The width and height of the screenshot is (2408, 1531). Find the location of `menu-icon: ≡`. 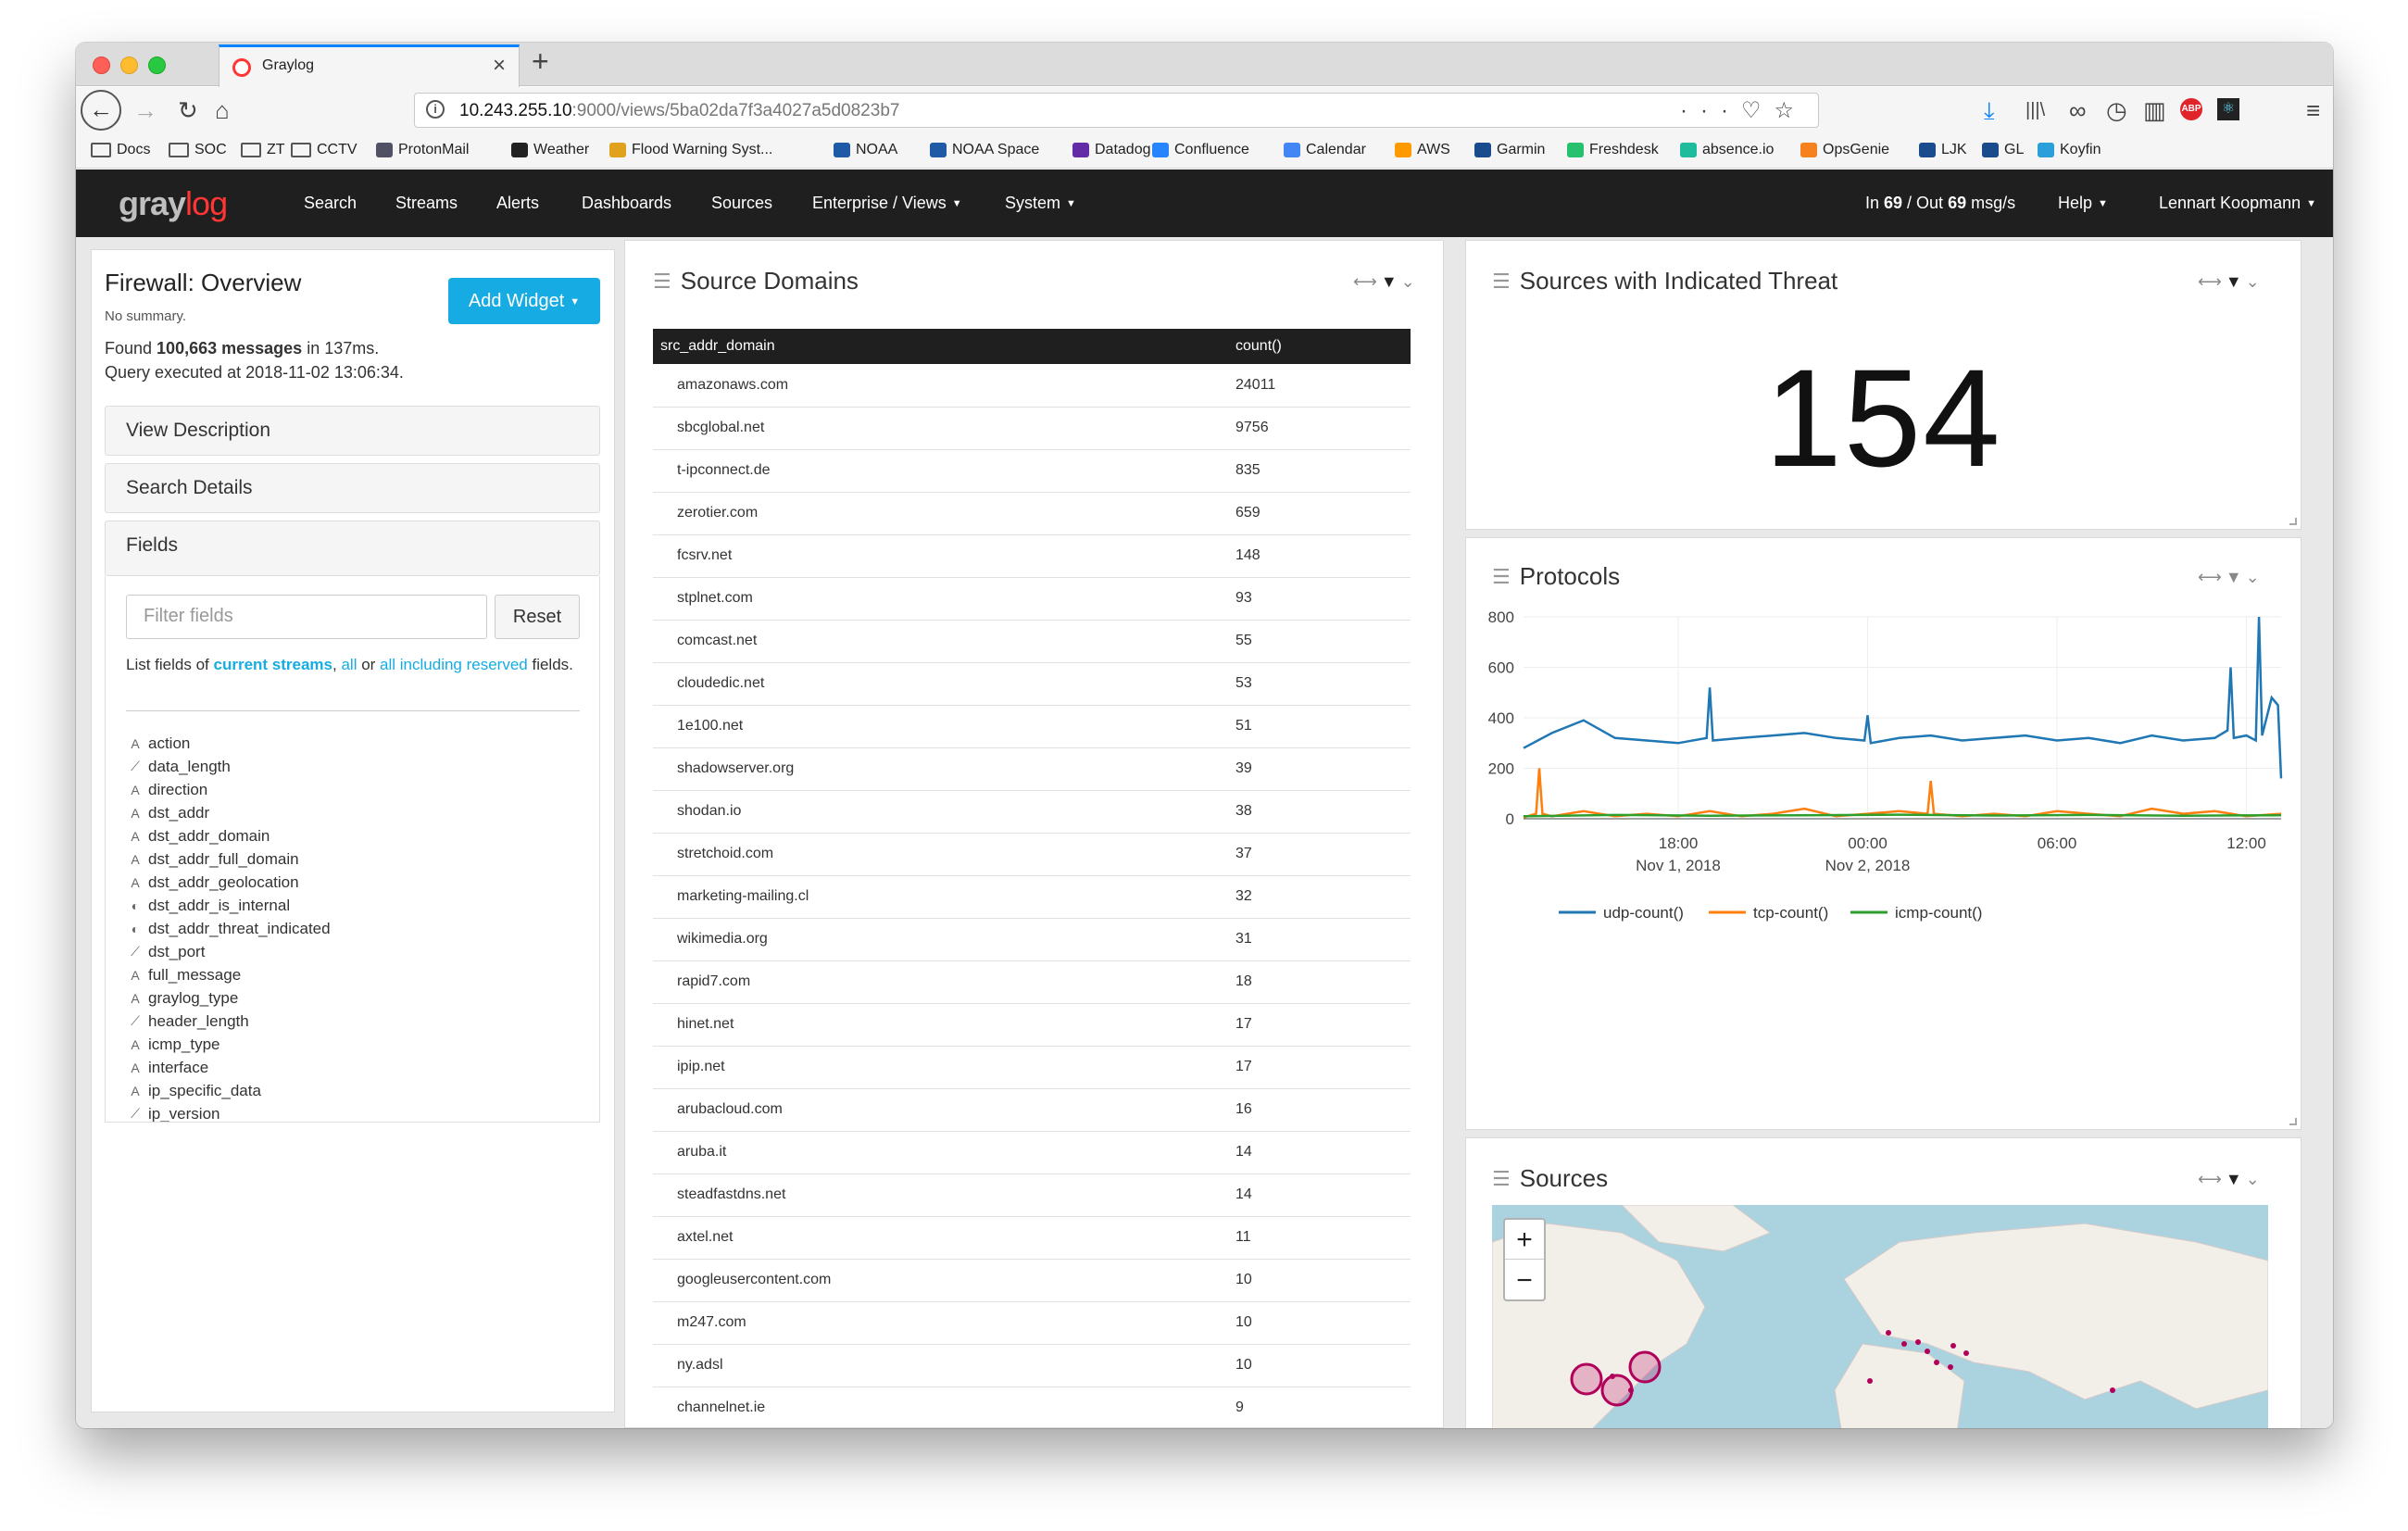

menu-icon: ≡ is located at coordinates (2313, 110).